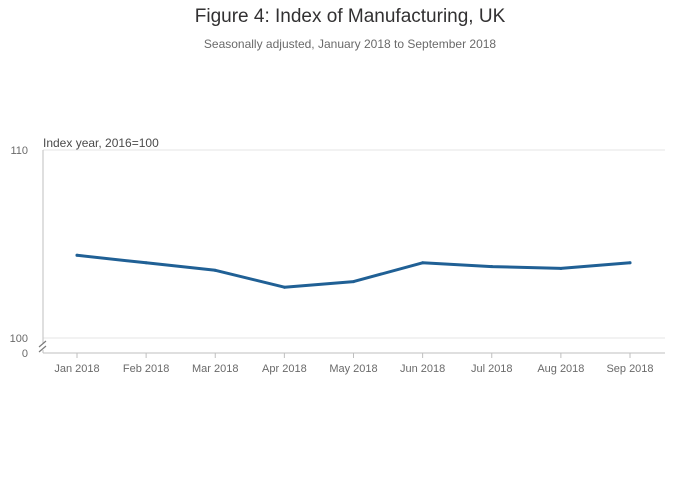 The height and width of the screenshot is (502, 700). I want to click on x-tick-label: Apr 2018, so click(284, 369).